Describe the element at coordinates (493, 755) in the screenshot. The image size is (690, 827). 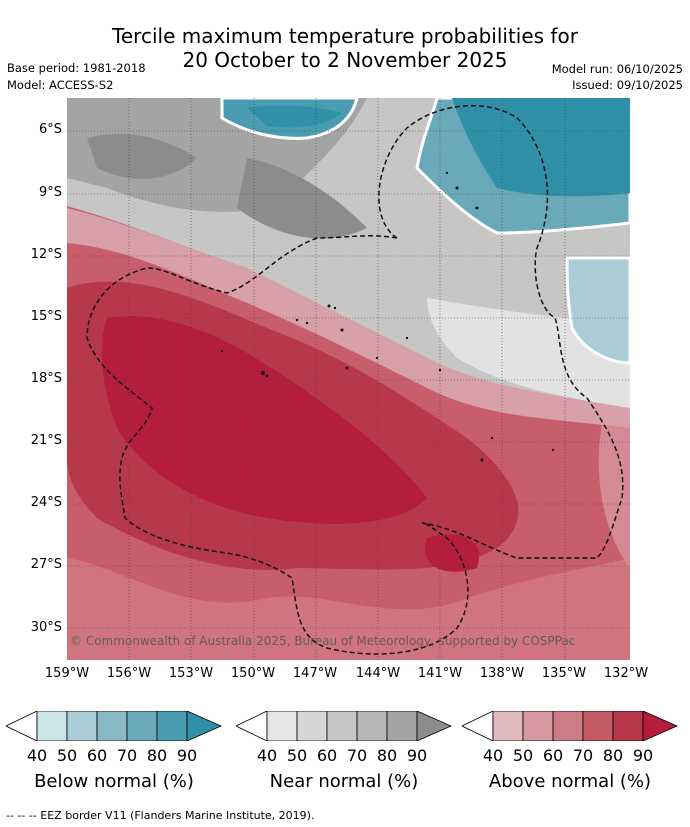
I see `above-tick: 40` at that location.